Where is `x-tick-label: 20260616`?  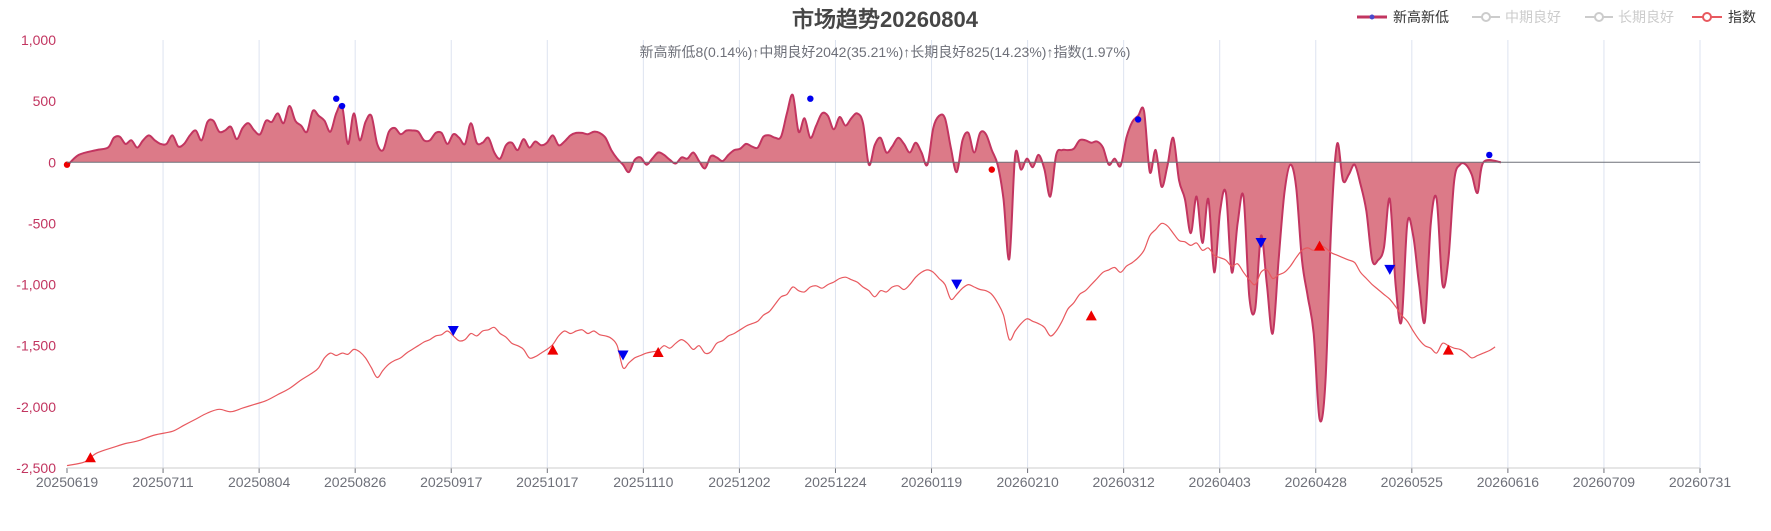
x-tick-label: 20260616 is located at coordinates (1508, 482).